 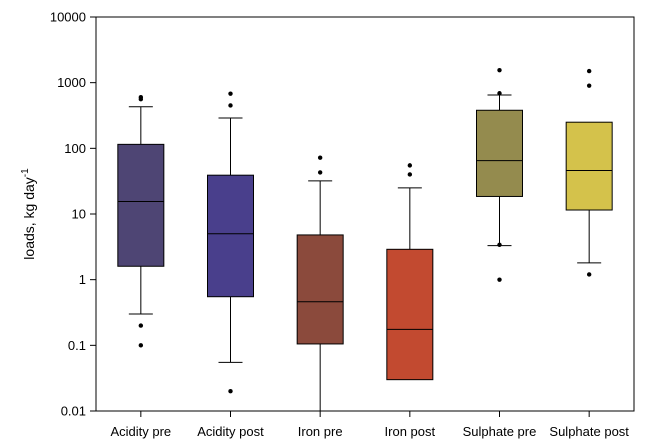 What do you see at coordinates (589, 431) in the screenshot?
I see `x-category-label: Sulphate post` at bounding box center [589, 431].